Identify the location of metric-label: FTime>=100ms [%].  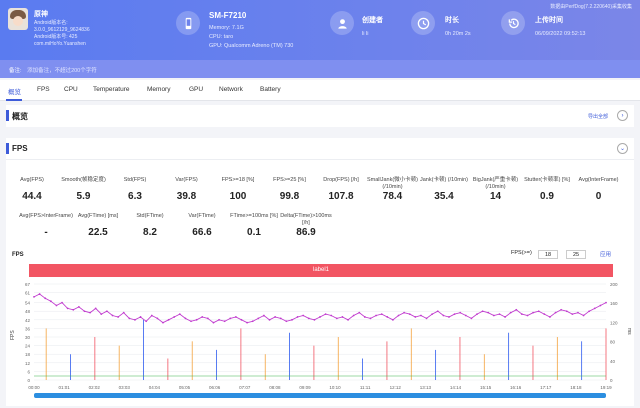
(254, 216).